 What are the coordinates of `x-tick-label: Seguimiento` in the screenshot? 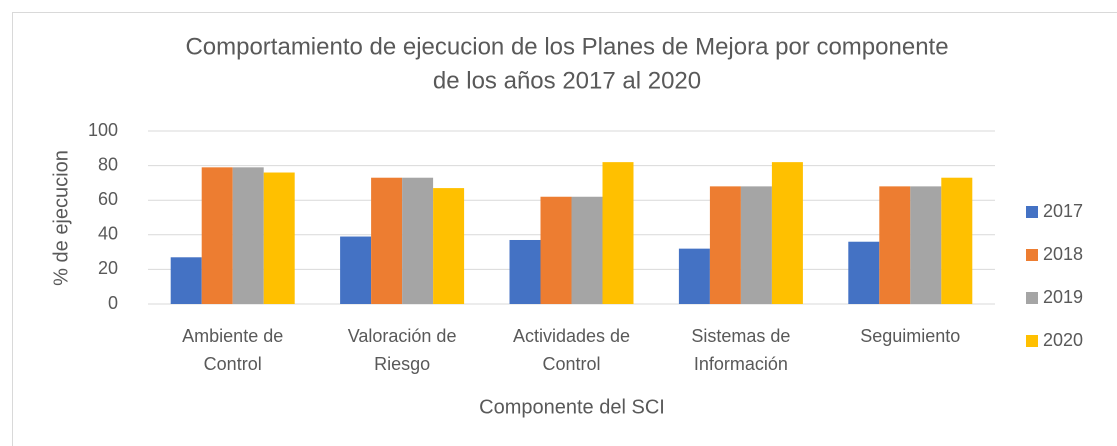 It's located at (910, 336).